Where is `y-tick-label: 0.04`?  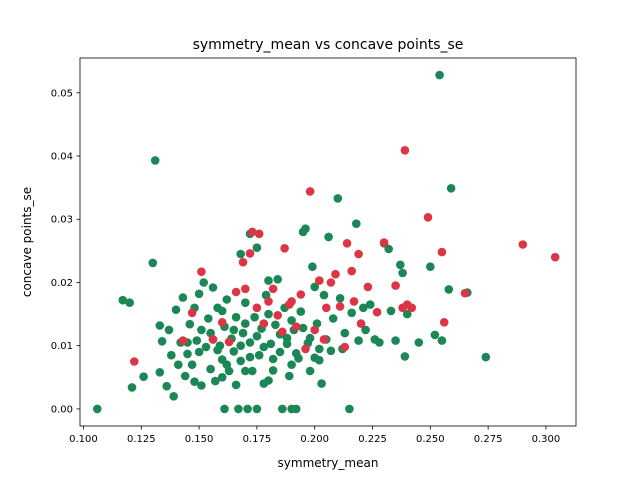 y-tick-label: 0.04 is located at coordinates (62, 157).